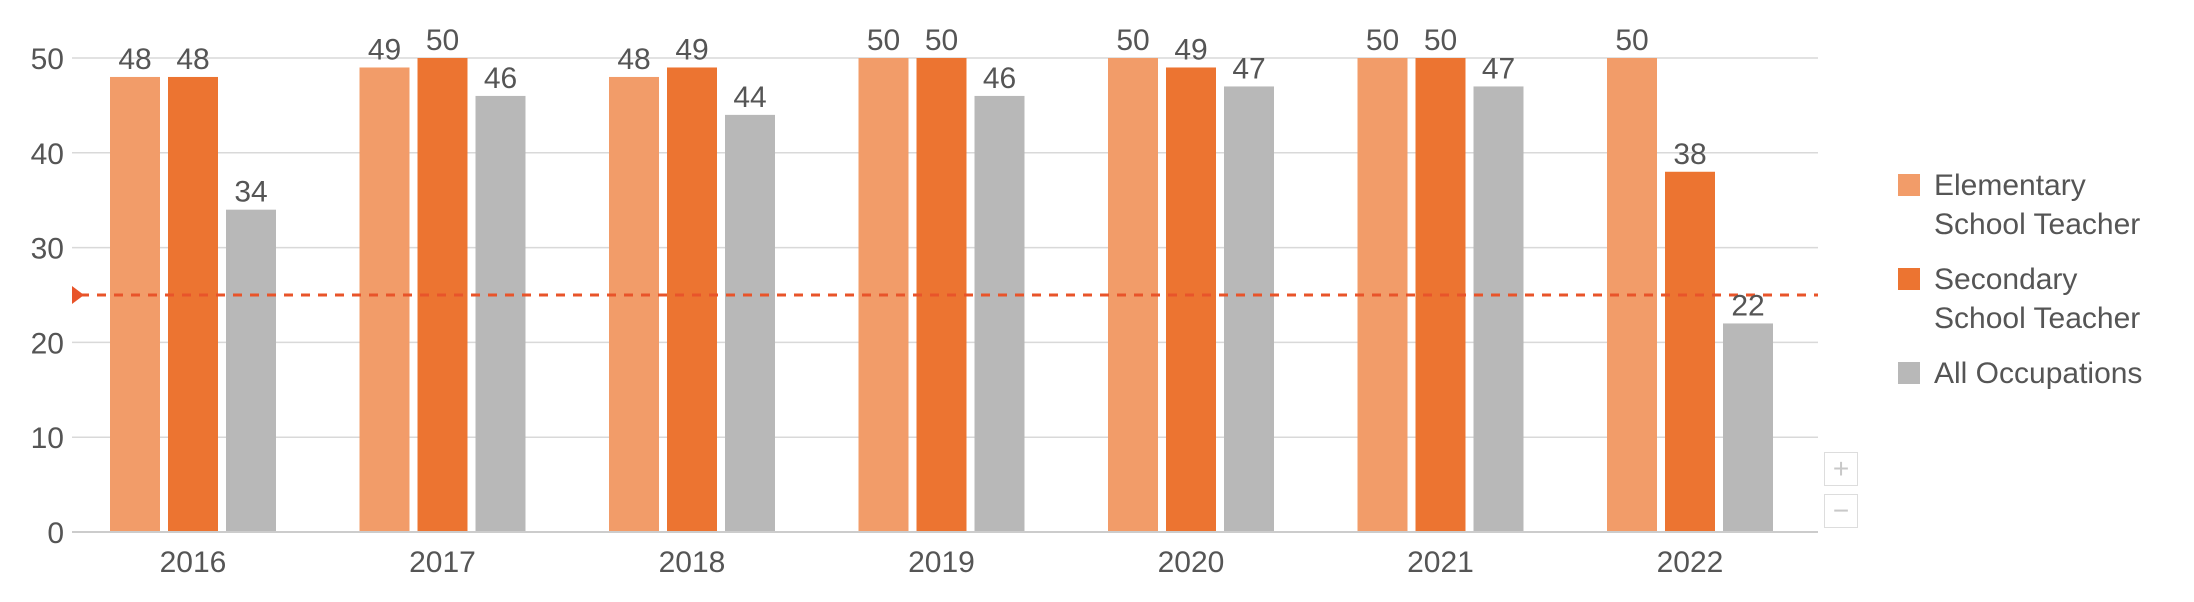 The height and width of the screenshot is (602, 2194). Describe the element at coordinates (55, 533) in the screenshot. I see `y-tick-label: 0` at that location.